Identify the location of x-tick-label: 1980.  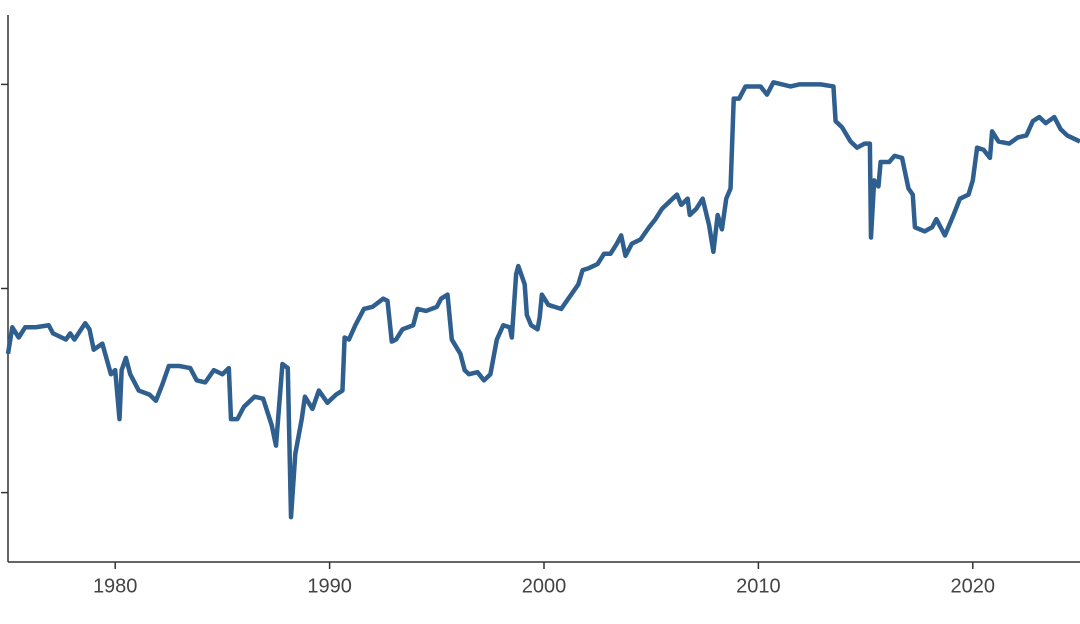
(115, 586).